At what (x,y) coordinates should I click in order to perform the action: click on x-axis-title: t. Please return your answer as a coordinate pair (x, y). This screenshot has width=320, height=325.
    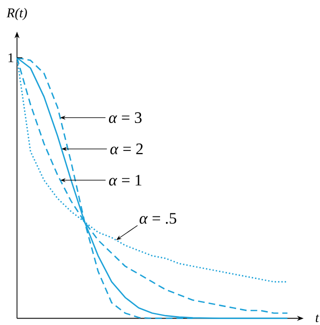
    Looking at the image, I should click on (318, 318).